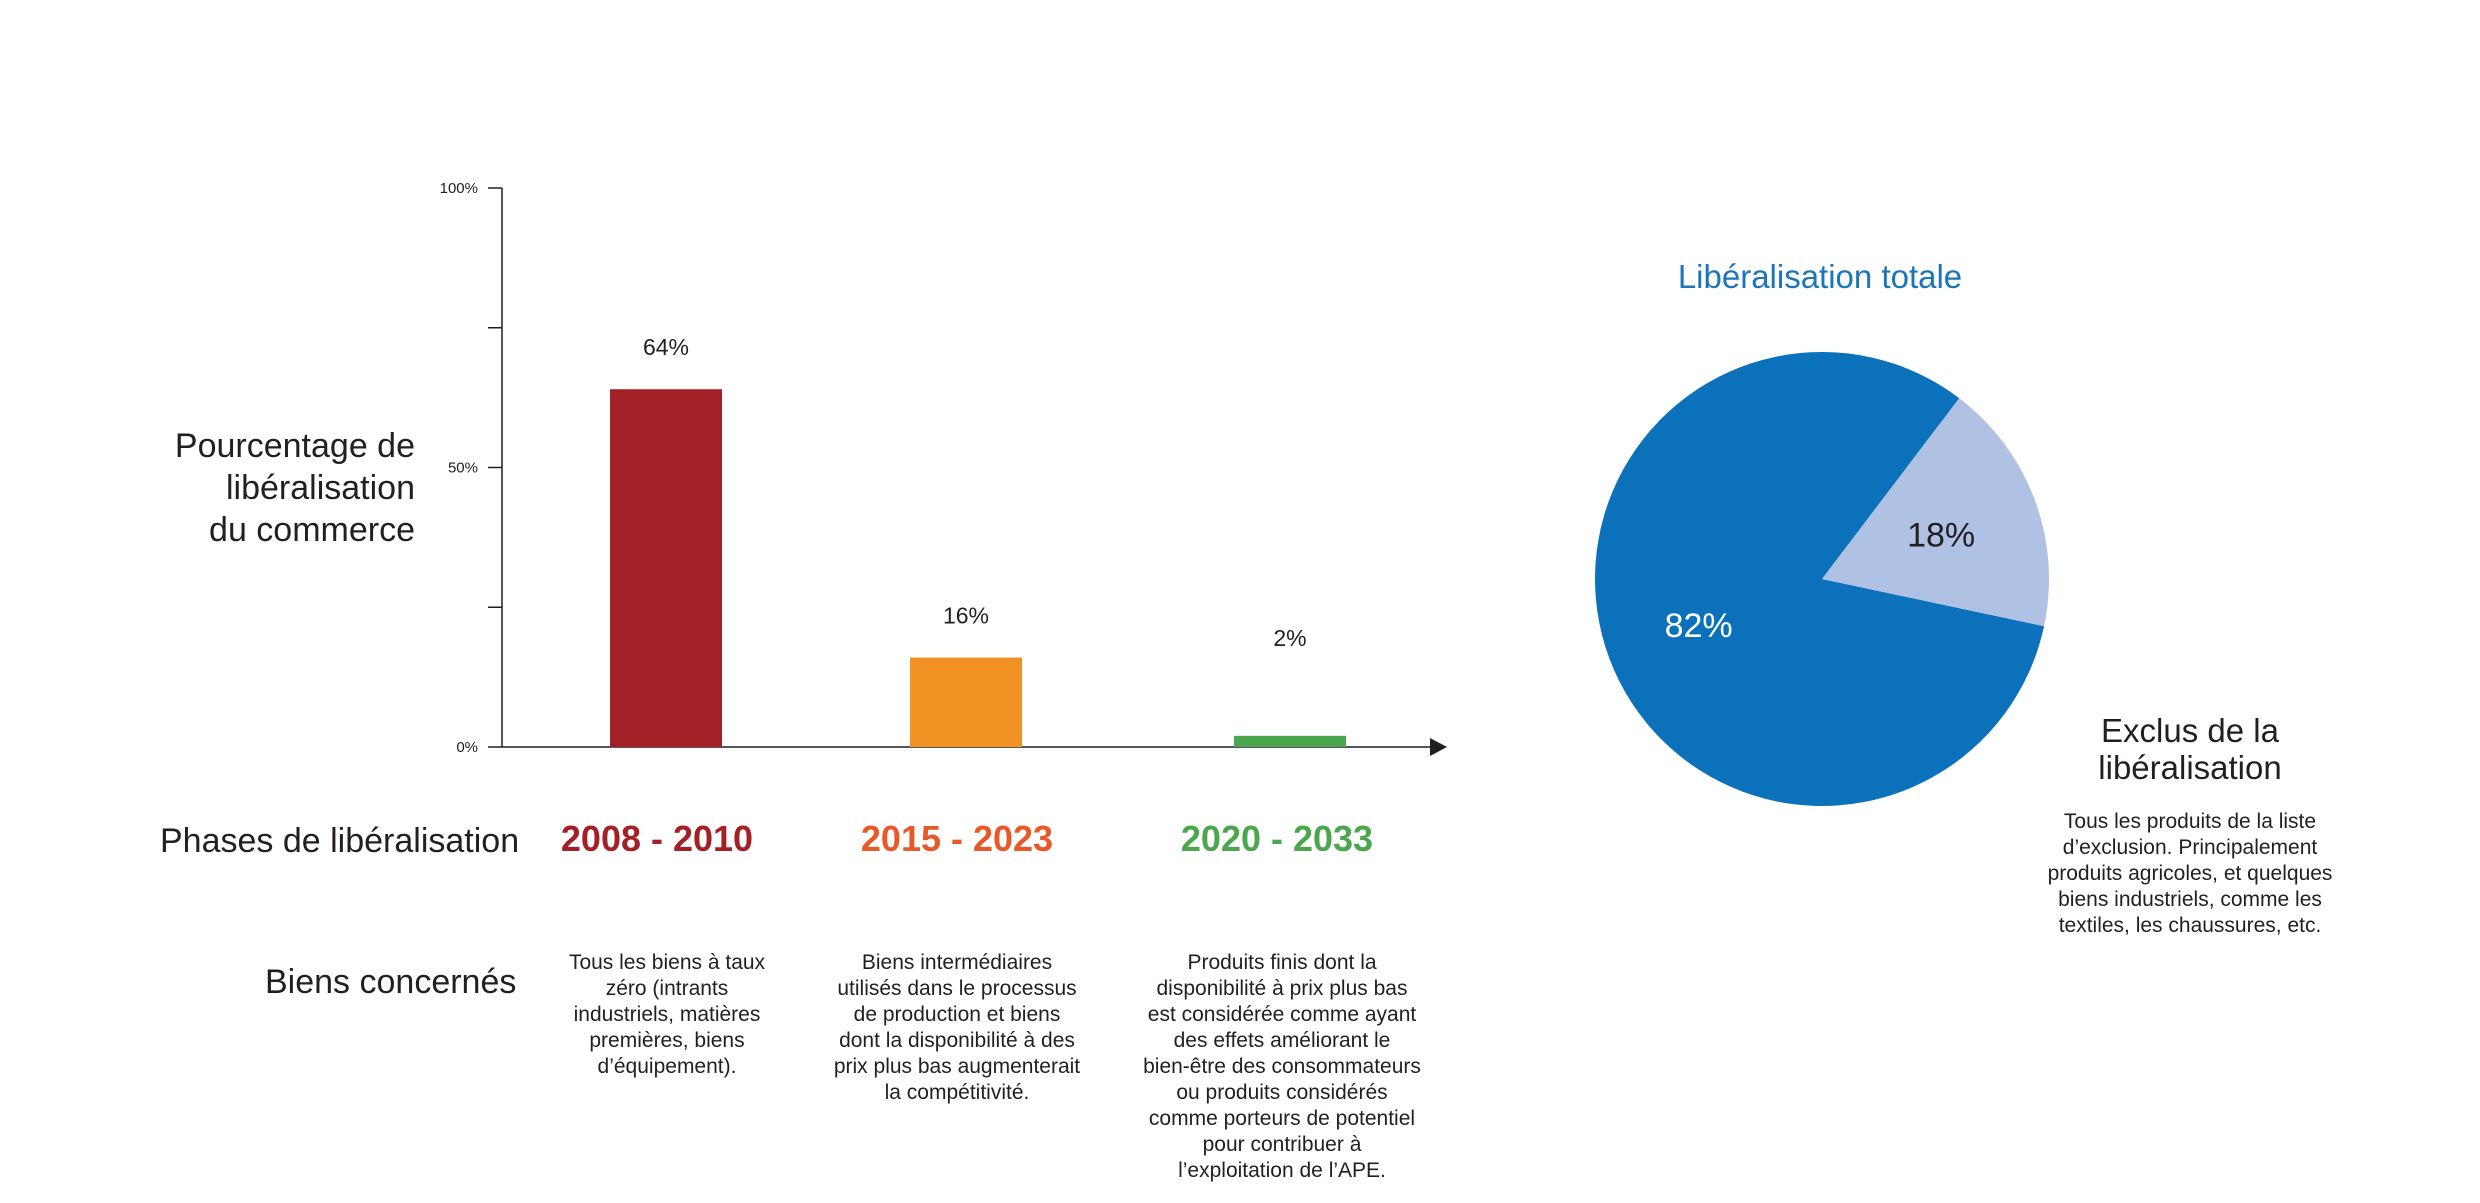 This screenshot has height=1203, width=2480. I want to click on bar-value-label: 16%, so click(966, 616).